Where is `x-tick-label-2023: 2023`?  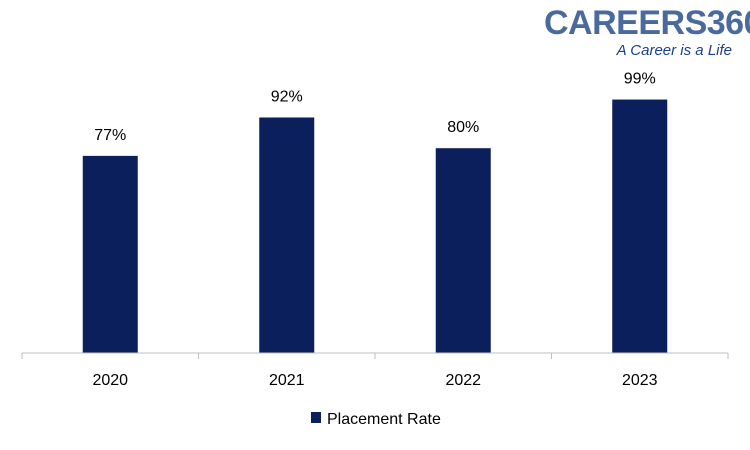
x-tick-label-2023: 2023 is located at coordinates (640, 380).